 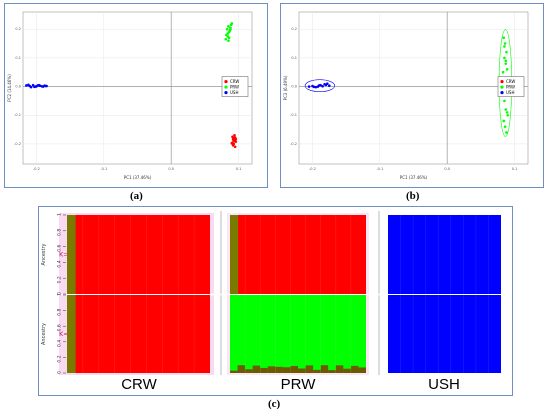 I want to click on x-tick-label: 0.0, so click(x=171, y=169).